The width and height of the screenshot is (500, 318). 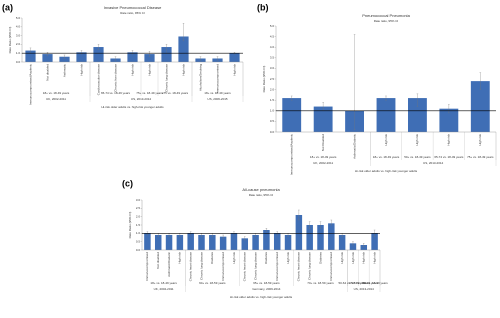 I want to click on group-label: 70+ vs. 18-59 years, so click(x=320, y=283).